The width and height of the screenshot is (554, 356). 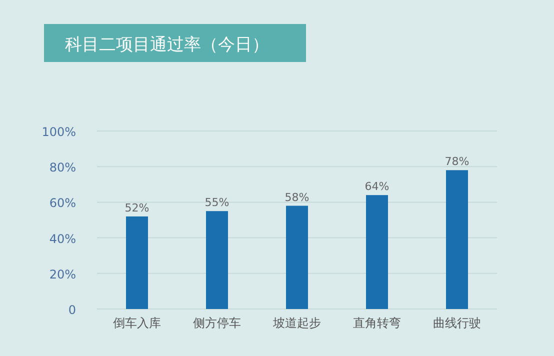 I want to click on y-tick-label: 40%, so click(x=62, y=239).